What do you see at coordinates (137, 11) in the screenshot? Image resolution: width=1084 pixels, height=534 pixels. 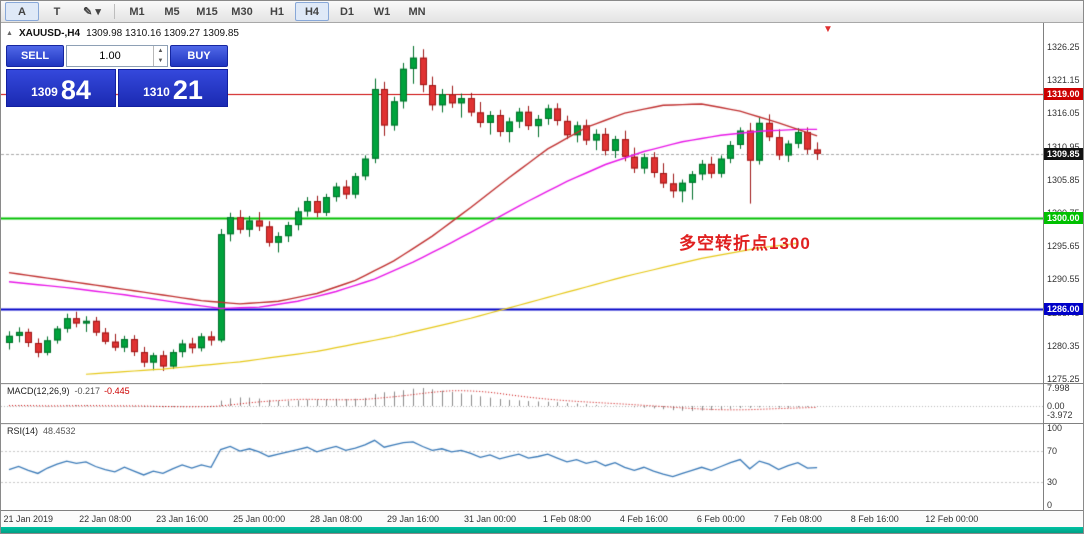 I see `timeframe-button-m1: M1` at bounding box center [137, 11].